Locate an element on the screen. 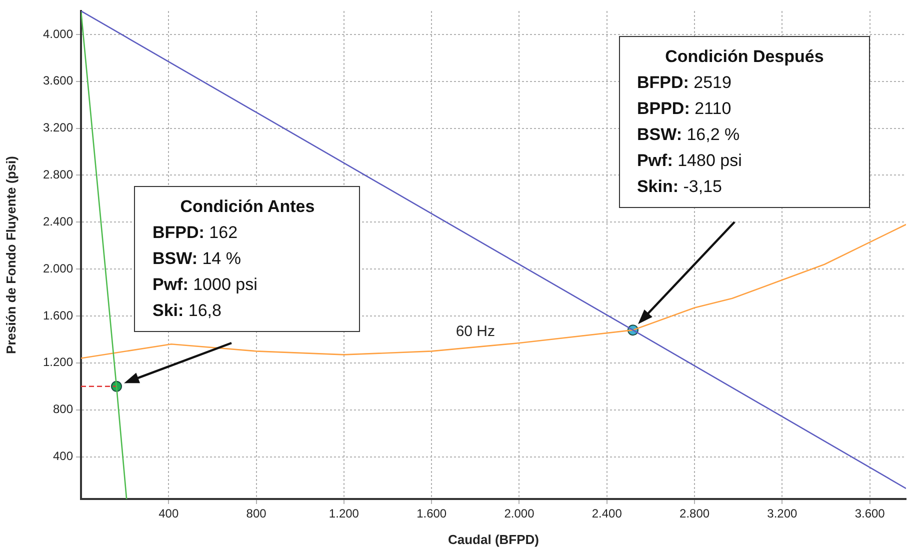  x-tick-label: 3.200 is located at coordinates (782, 513).